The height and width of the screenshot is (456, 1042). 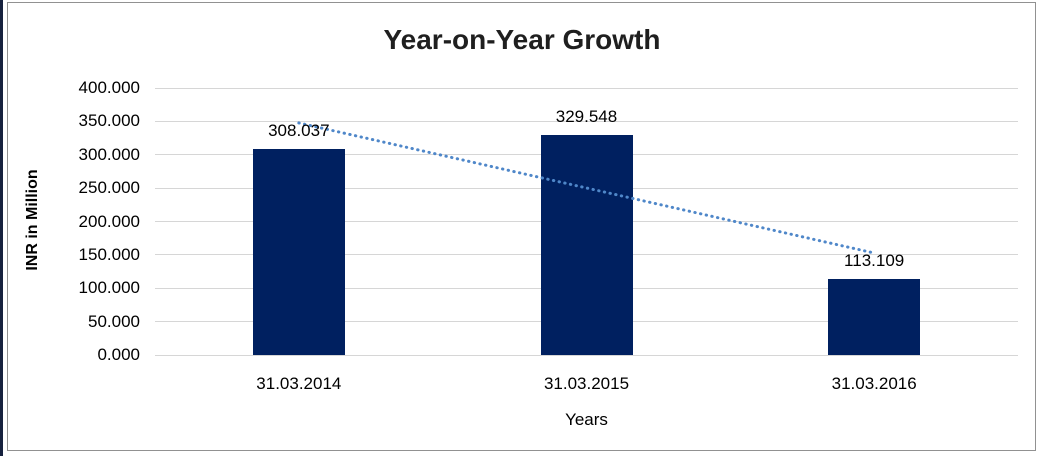 I want to click on chart-title: Year-on-Year Growth, so click(x=522, y=39).